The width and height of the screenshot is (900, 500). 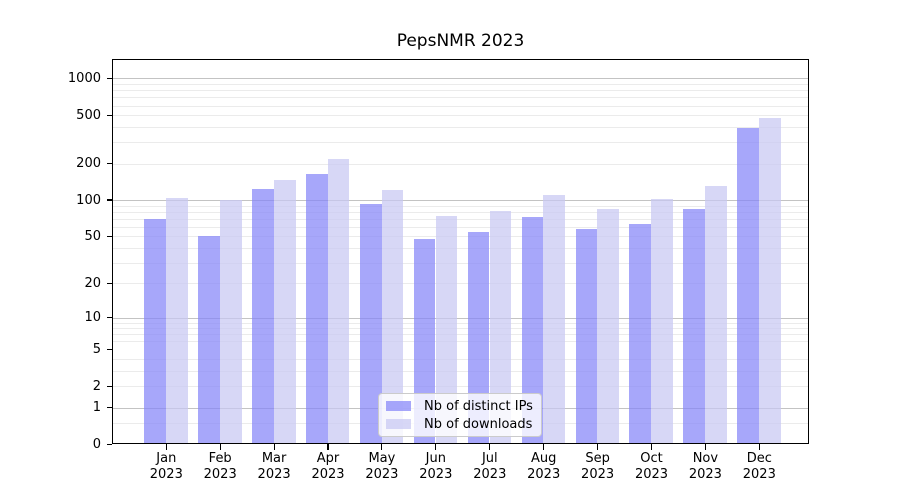 I want to click on bar-distinct-ips-sep, so click(x=586, y=336).